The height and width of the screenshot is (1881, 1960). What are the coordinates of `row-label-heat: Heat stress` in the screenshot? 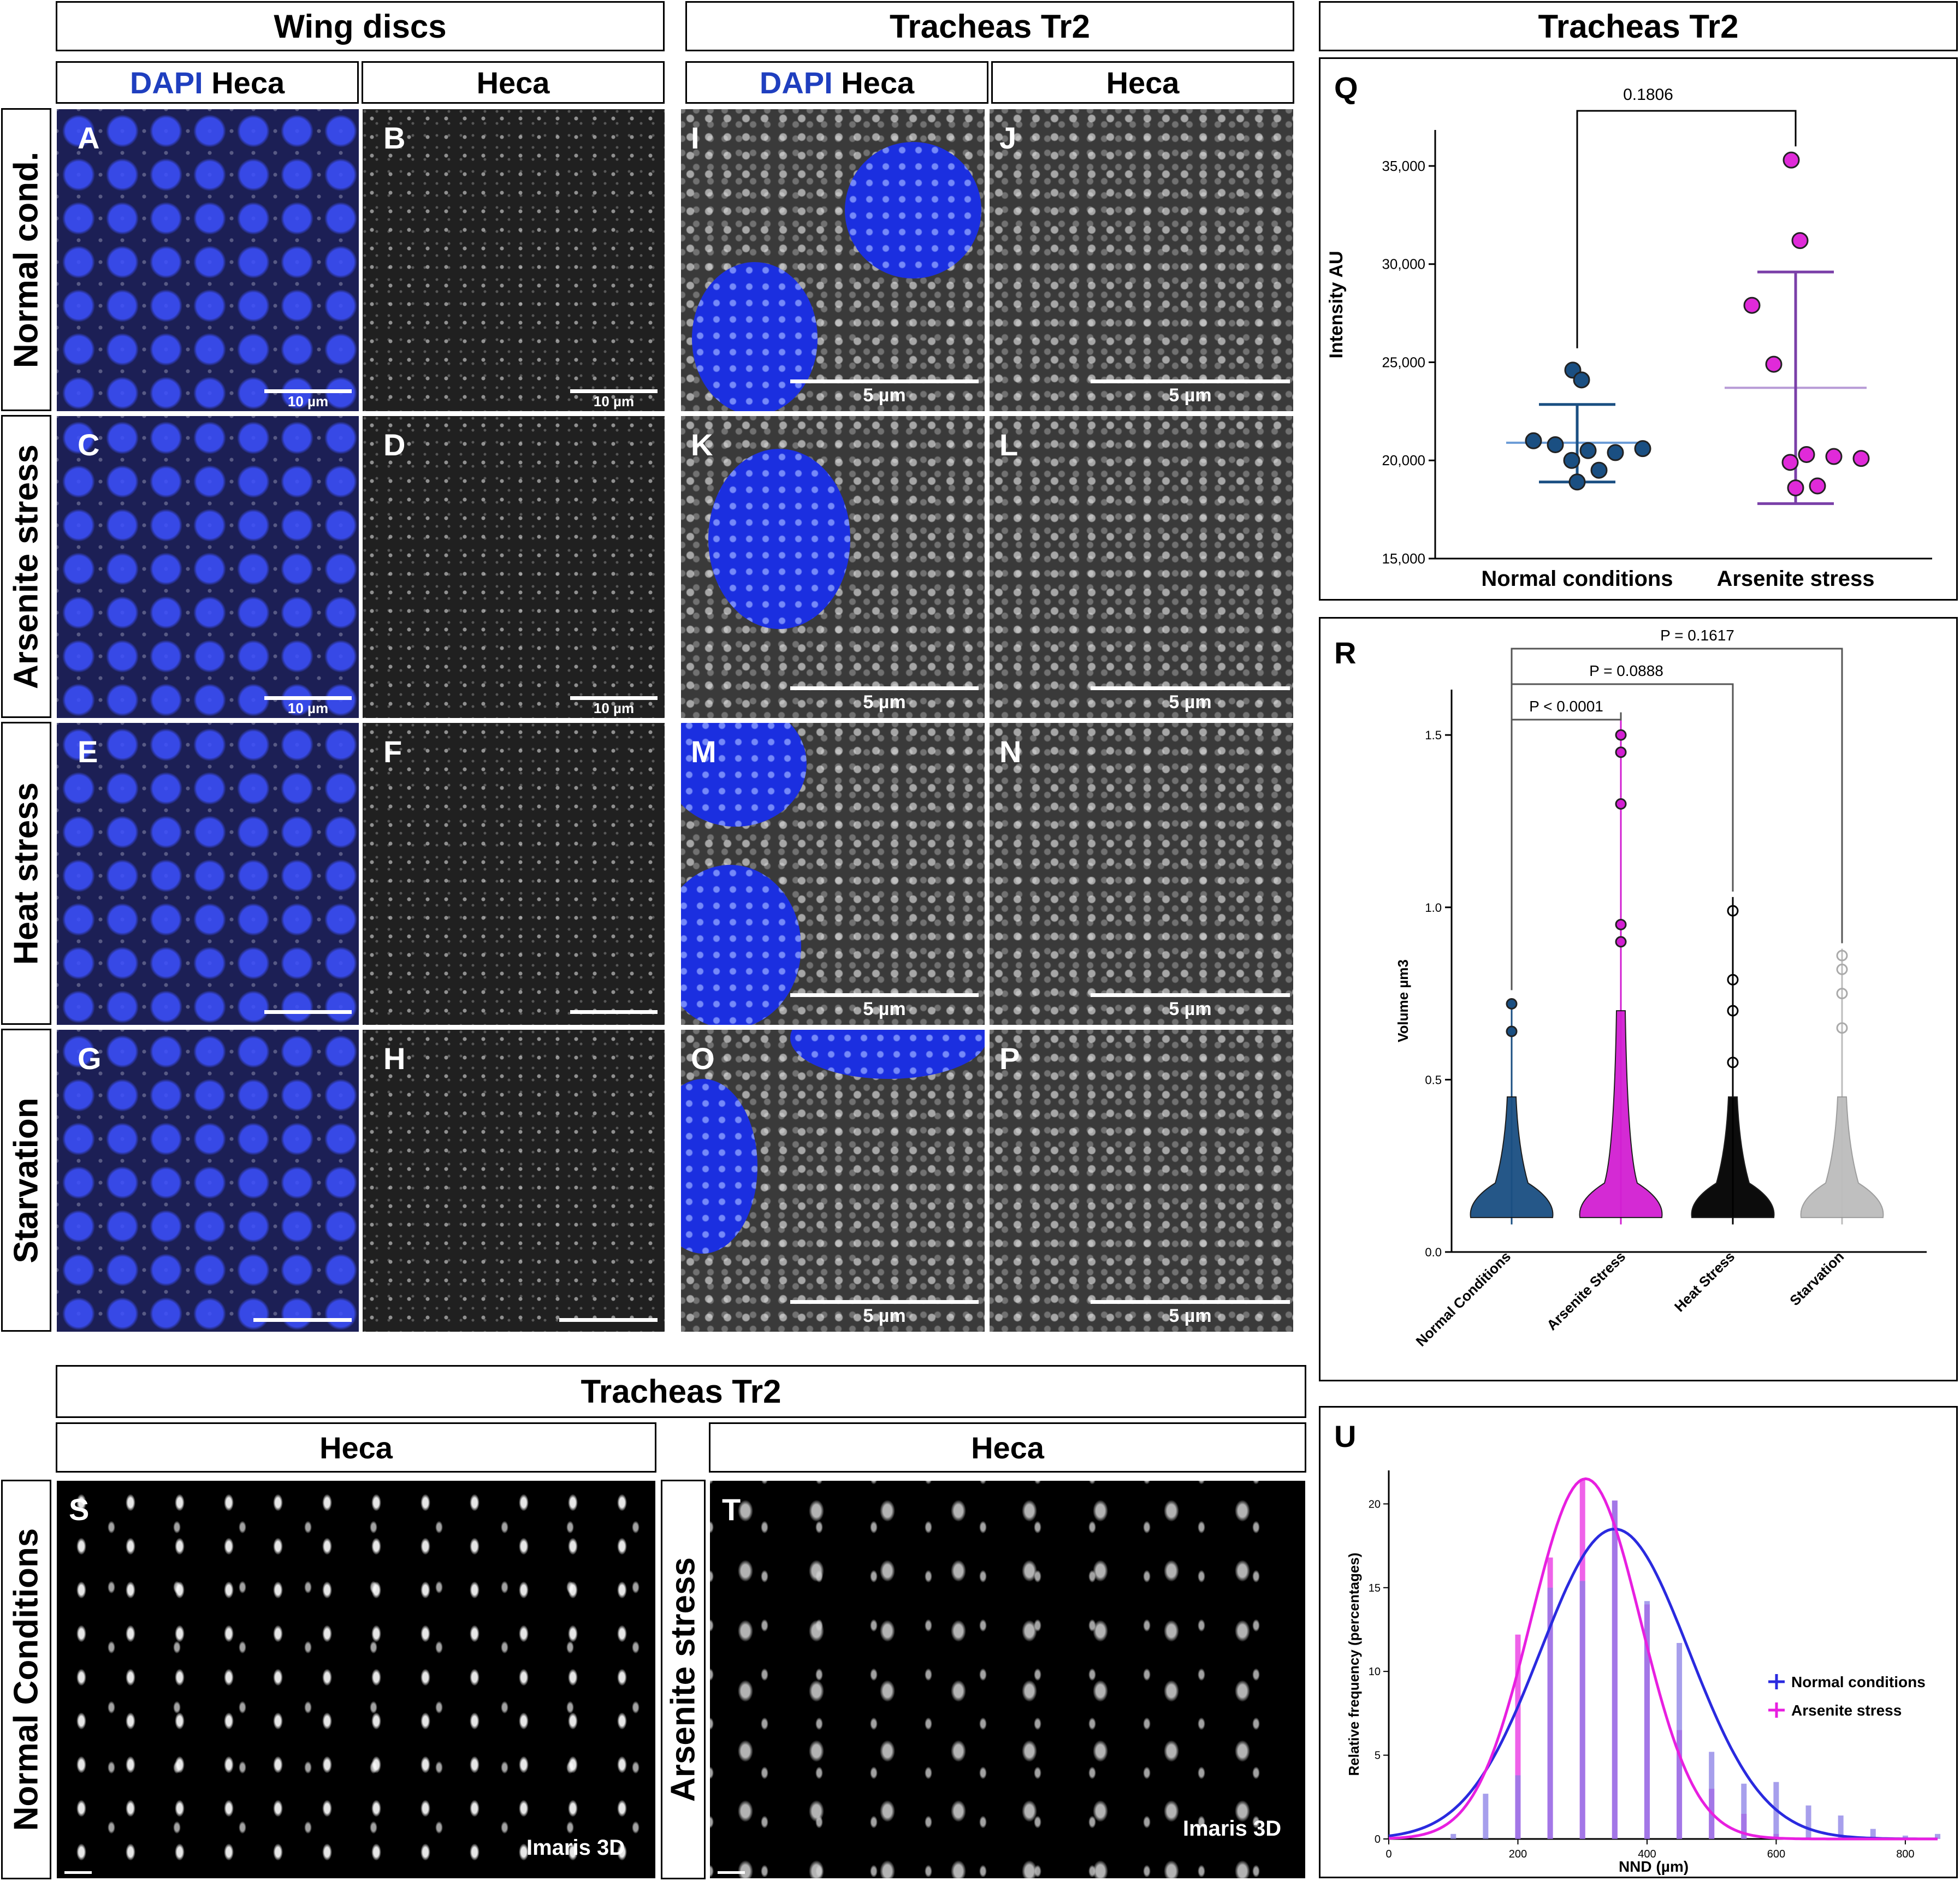 It's located at (26, 873).